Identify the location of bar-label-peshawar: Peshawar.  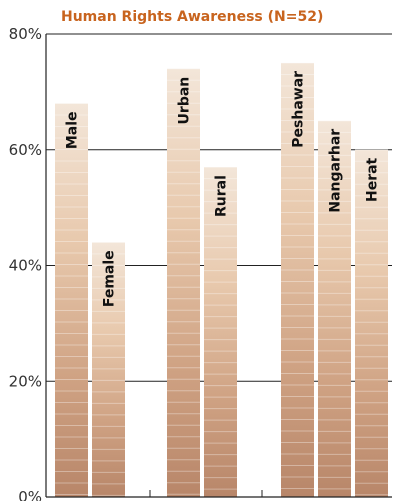
(299, 109).